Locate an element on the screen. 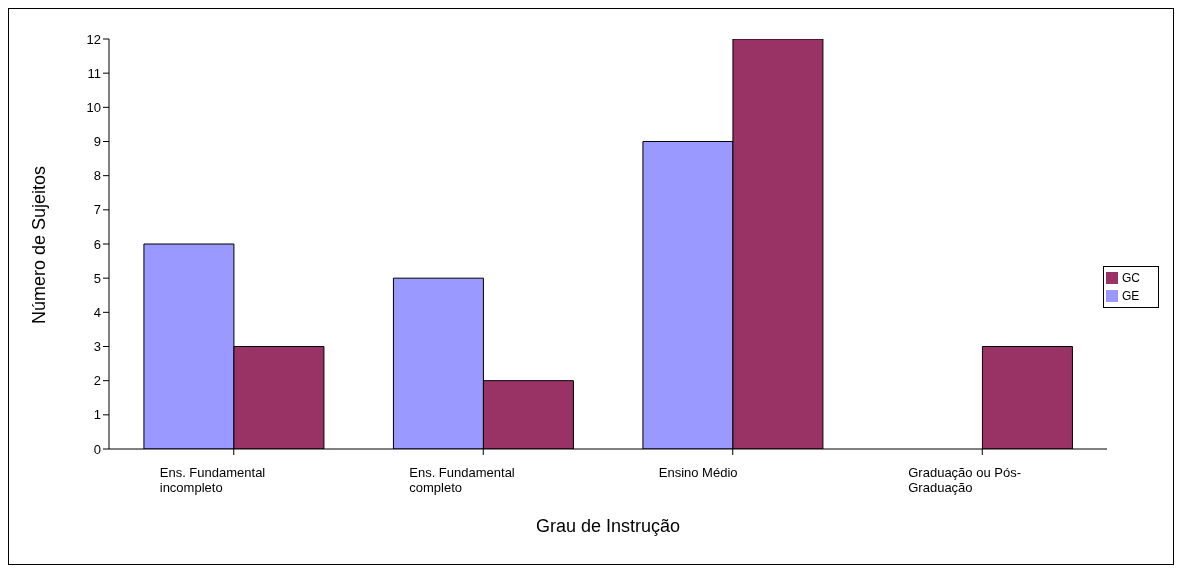 This screenshot has height=573, width=1182. x-tick-label: Graduação ou Pós-Graduação is located at coordinates (964, 480).